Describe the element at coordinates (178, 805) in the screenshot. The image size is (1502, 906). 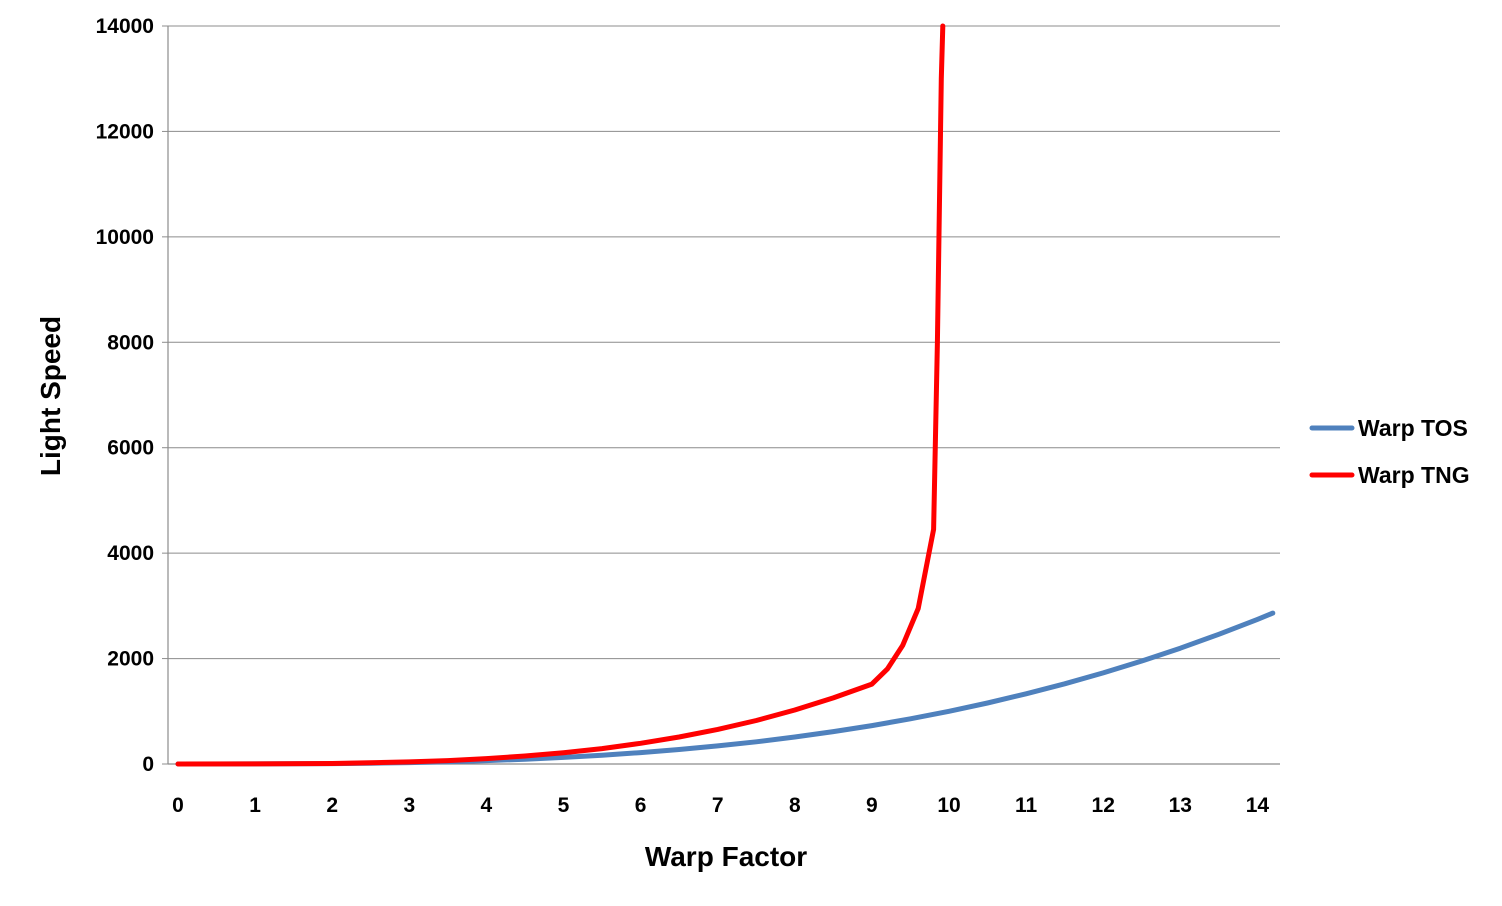
I see `x-tick-label: 0` at that location.